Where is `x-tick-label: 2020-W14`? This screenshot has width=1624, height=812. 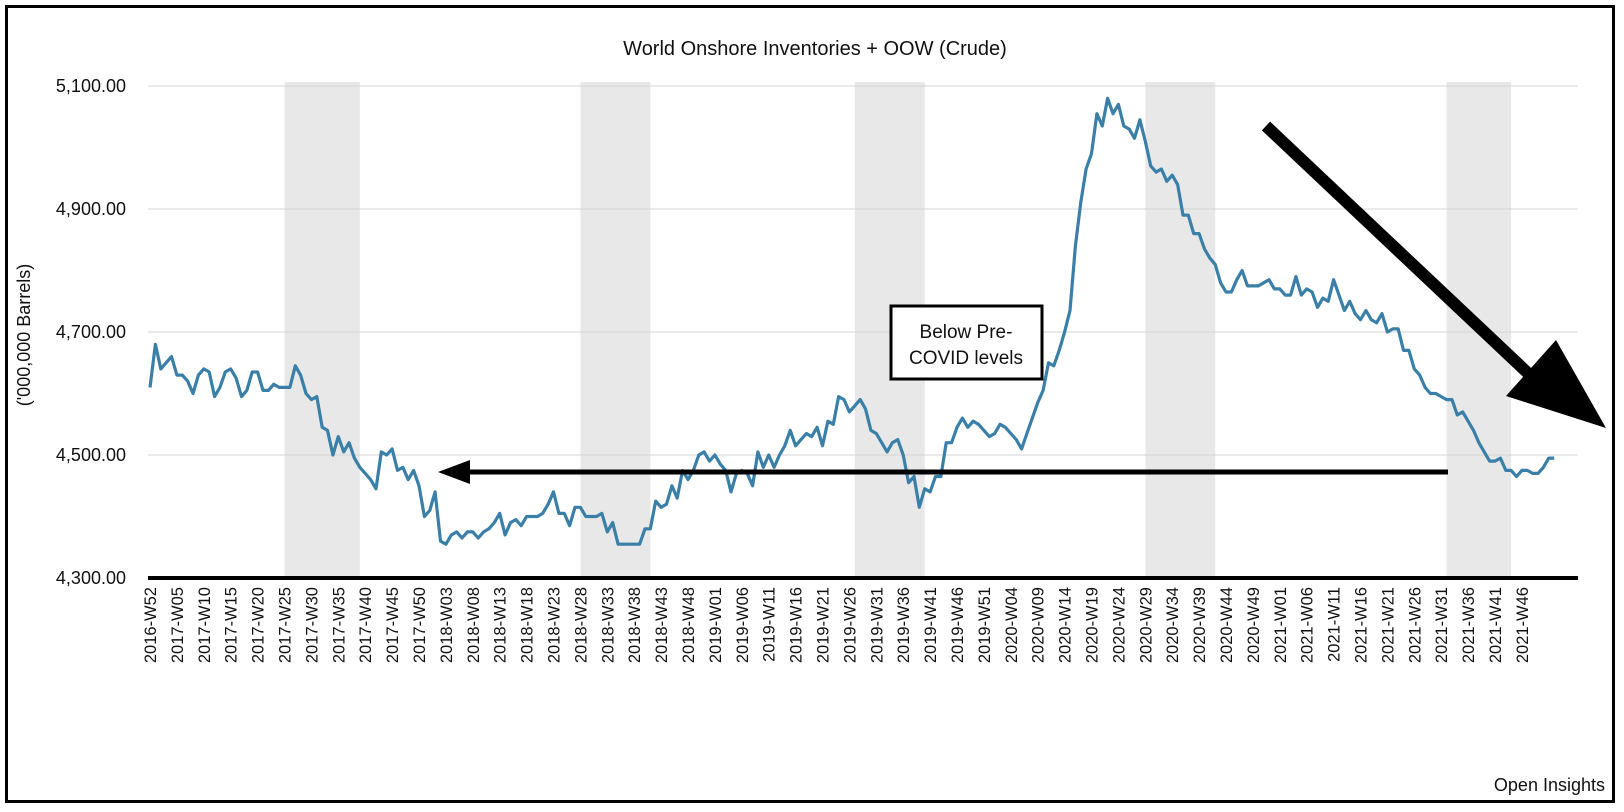
x-tick-label: 2020-W14 is located at coordinates (1066, 625).